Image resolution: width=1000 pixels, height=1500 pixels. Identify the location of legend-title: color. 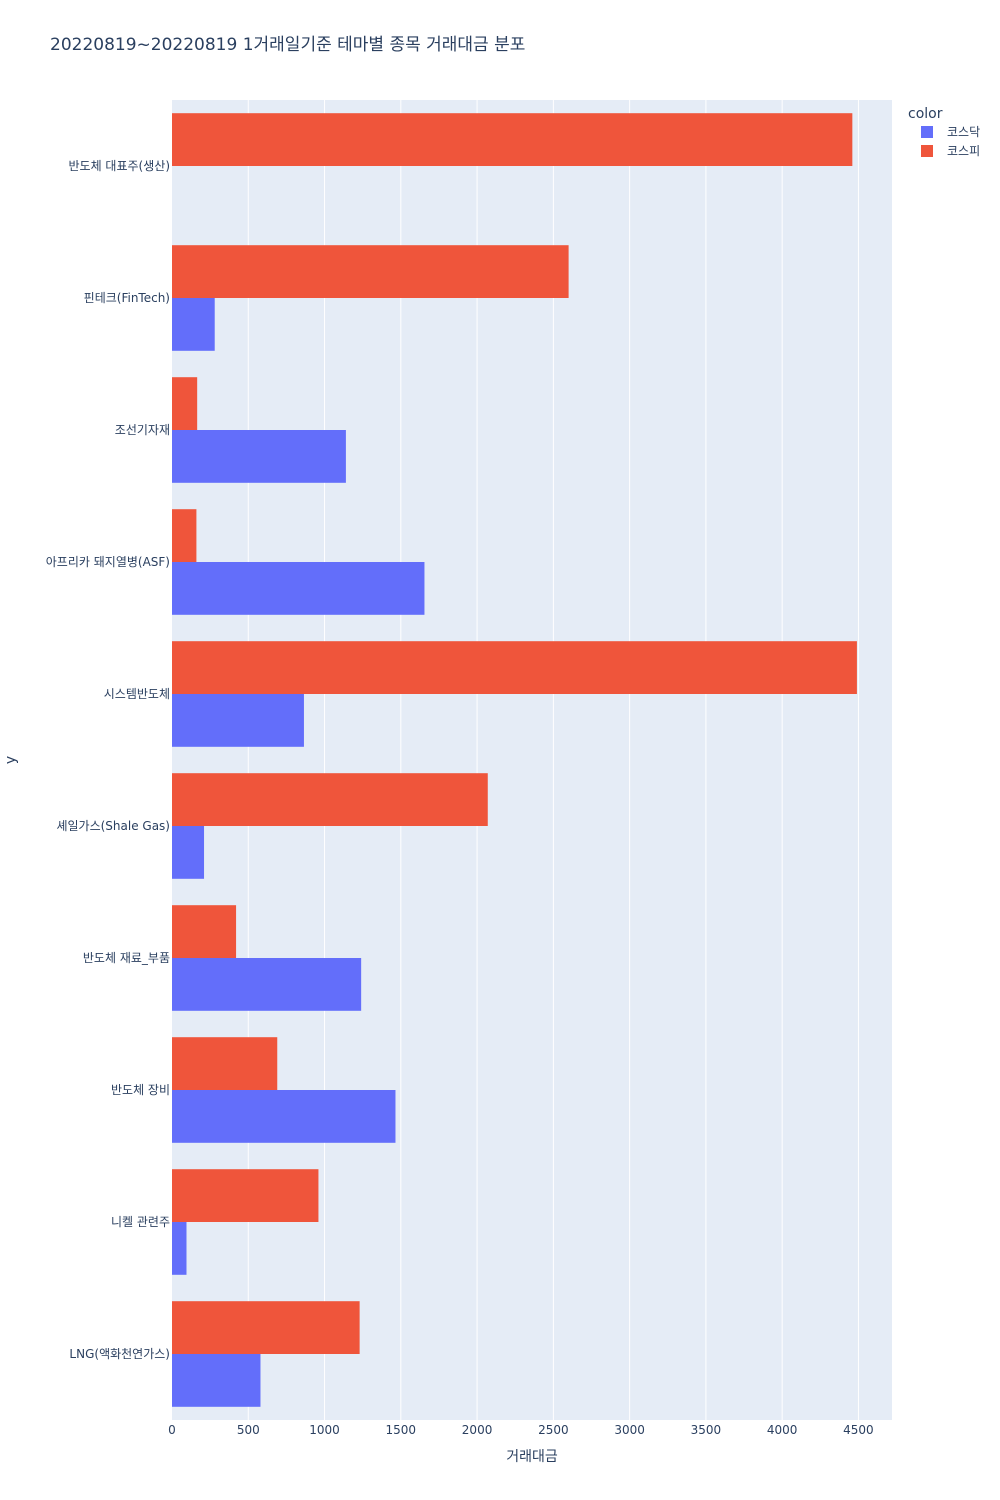
(925, 114).